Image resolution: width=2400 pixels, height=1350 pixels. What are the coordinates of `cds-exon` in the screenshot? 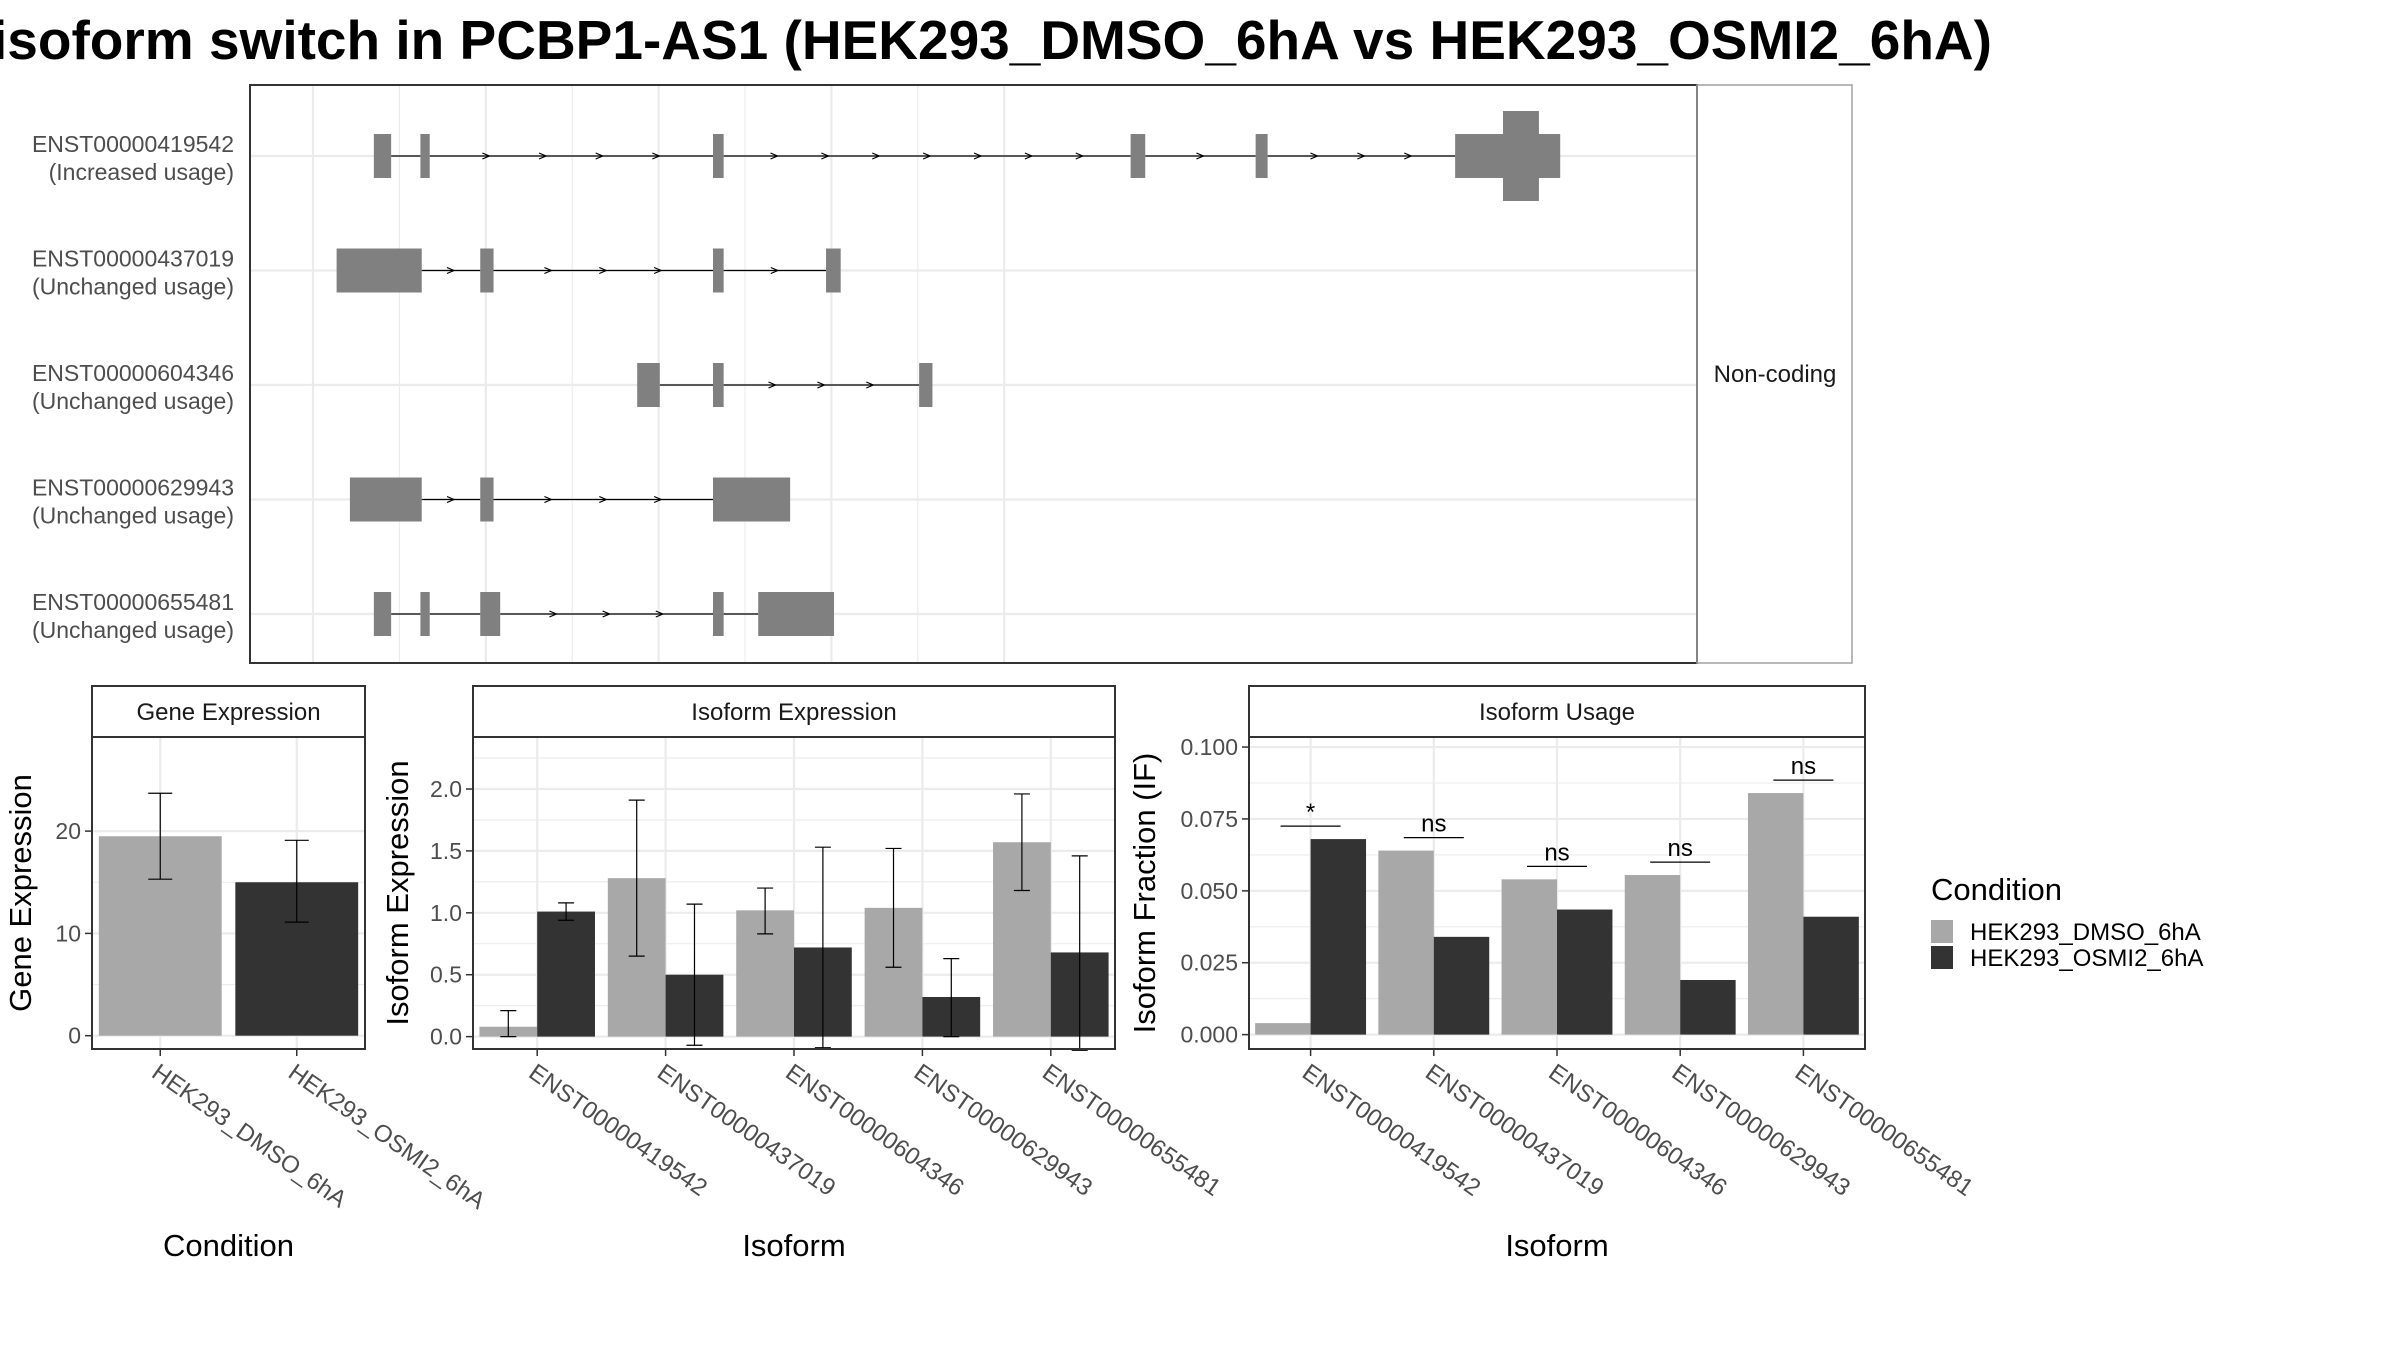 It's located at (1521, 156).